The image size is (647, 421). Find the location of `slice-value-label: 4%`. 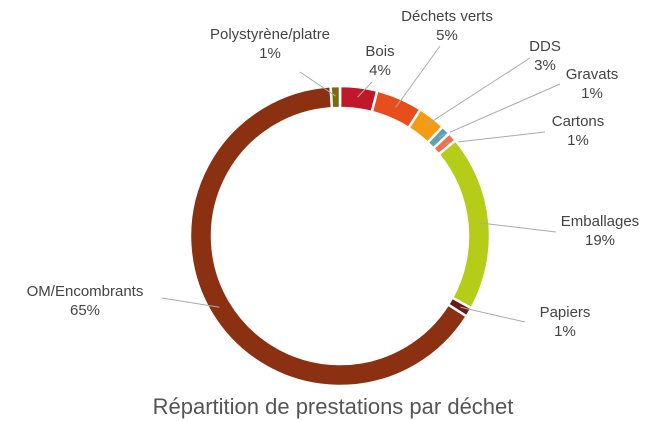

slice-value-label: 4% is located at coordinates (380, 70).